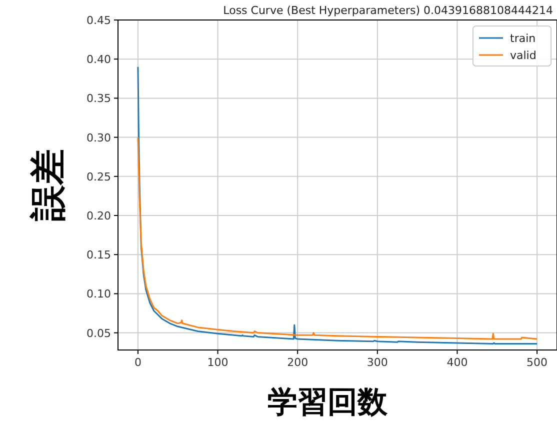 Image resolution: width=557 pixels, height=422 pixels. I want to click on x-tick-label: 200, so click(297, 362).